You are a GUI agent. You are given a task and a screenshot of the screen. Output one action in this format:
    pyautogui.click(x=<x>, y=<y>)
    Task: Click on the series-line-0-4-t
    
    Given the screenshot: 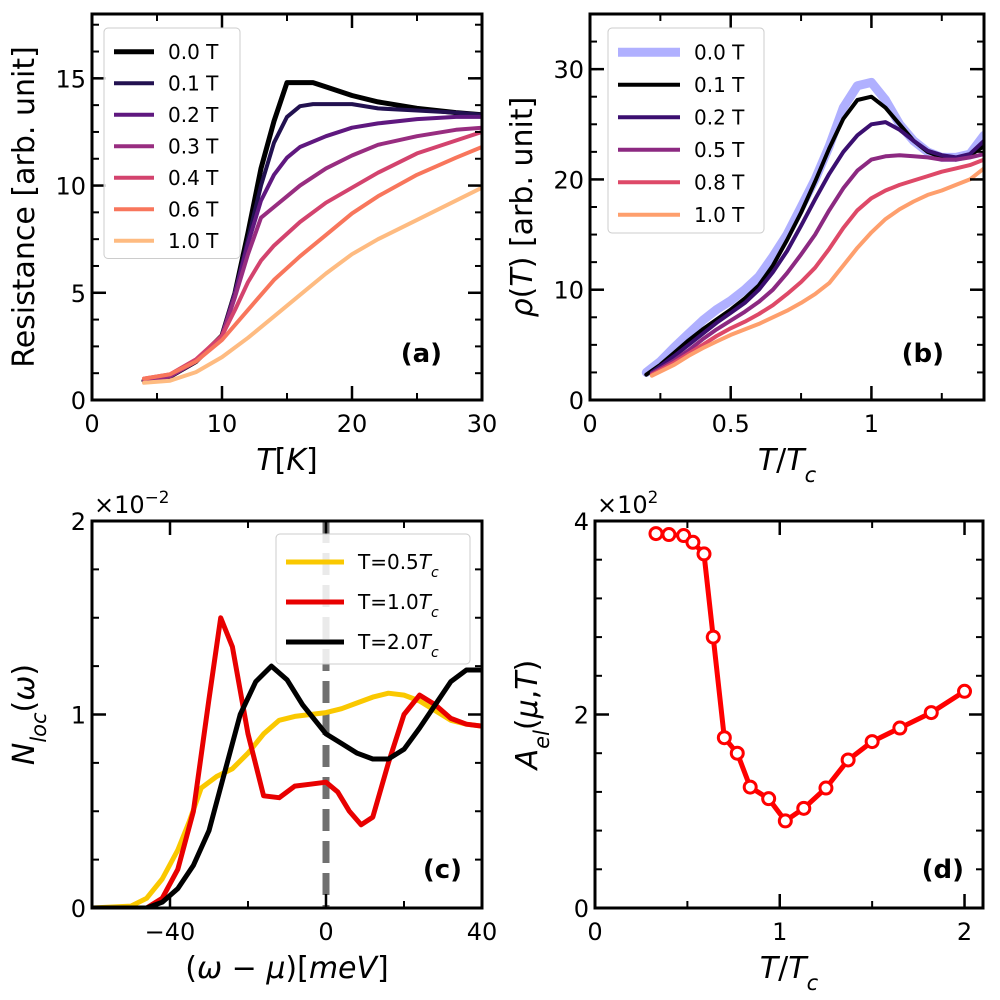 What is the action you would take?
    pyautogui.click(x=312, y=255)
    